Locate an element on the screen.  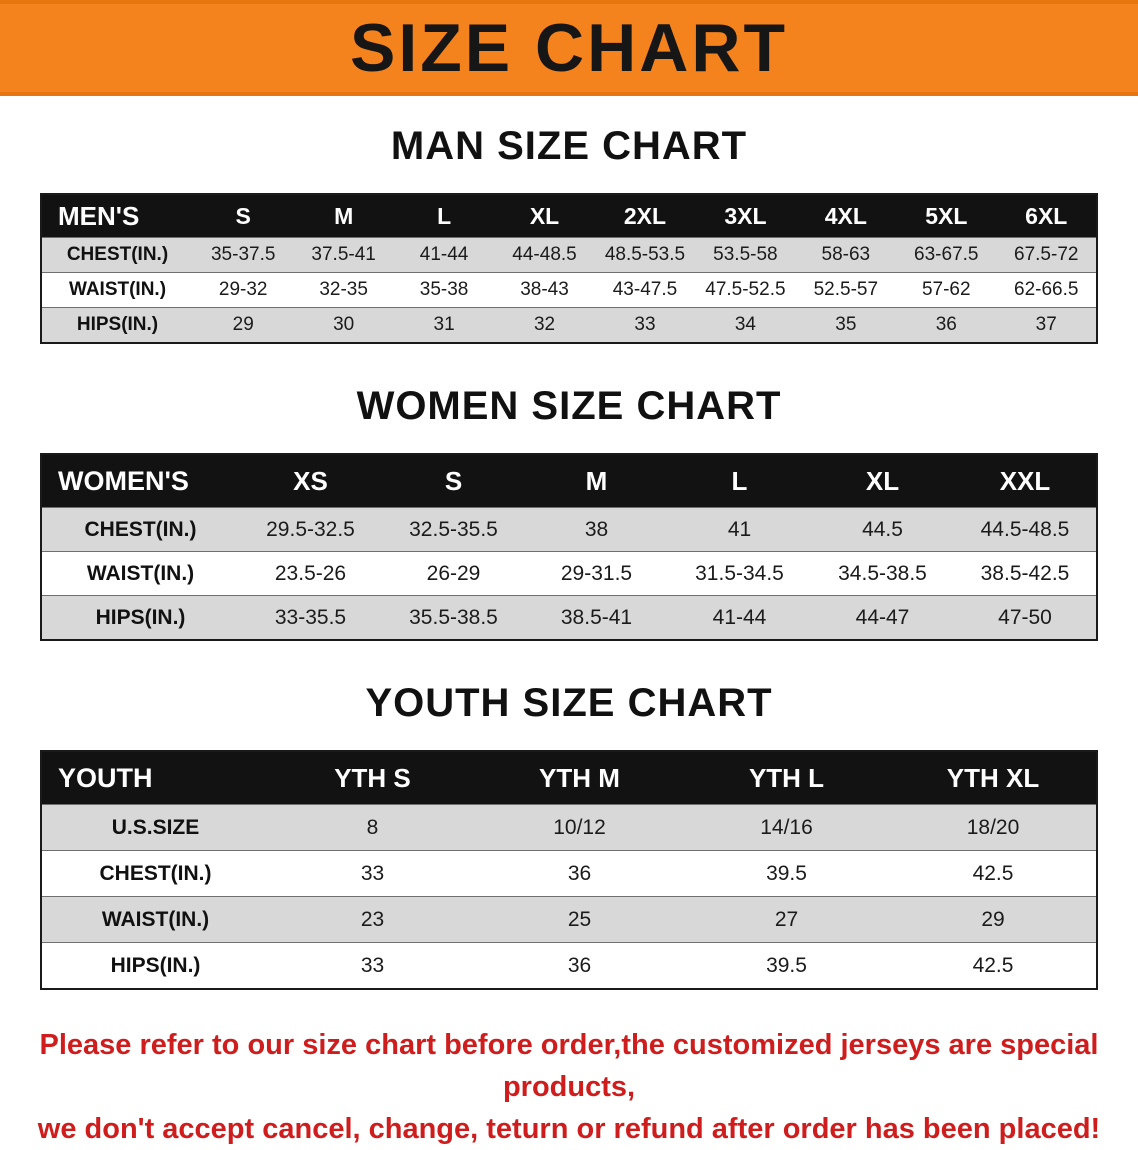
youth-cell: 27 is located at coordinates (786, 919).